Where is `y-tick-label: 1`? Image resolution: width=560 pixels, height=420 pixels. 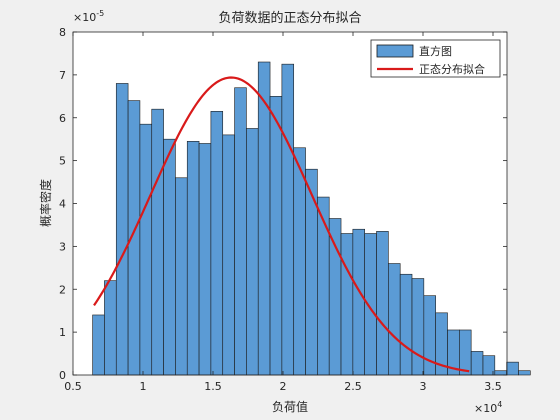
y-tick-label: 1 is located at coordinates (62, 332).